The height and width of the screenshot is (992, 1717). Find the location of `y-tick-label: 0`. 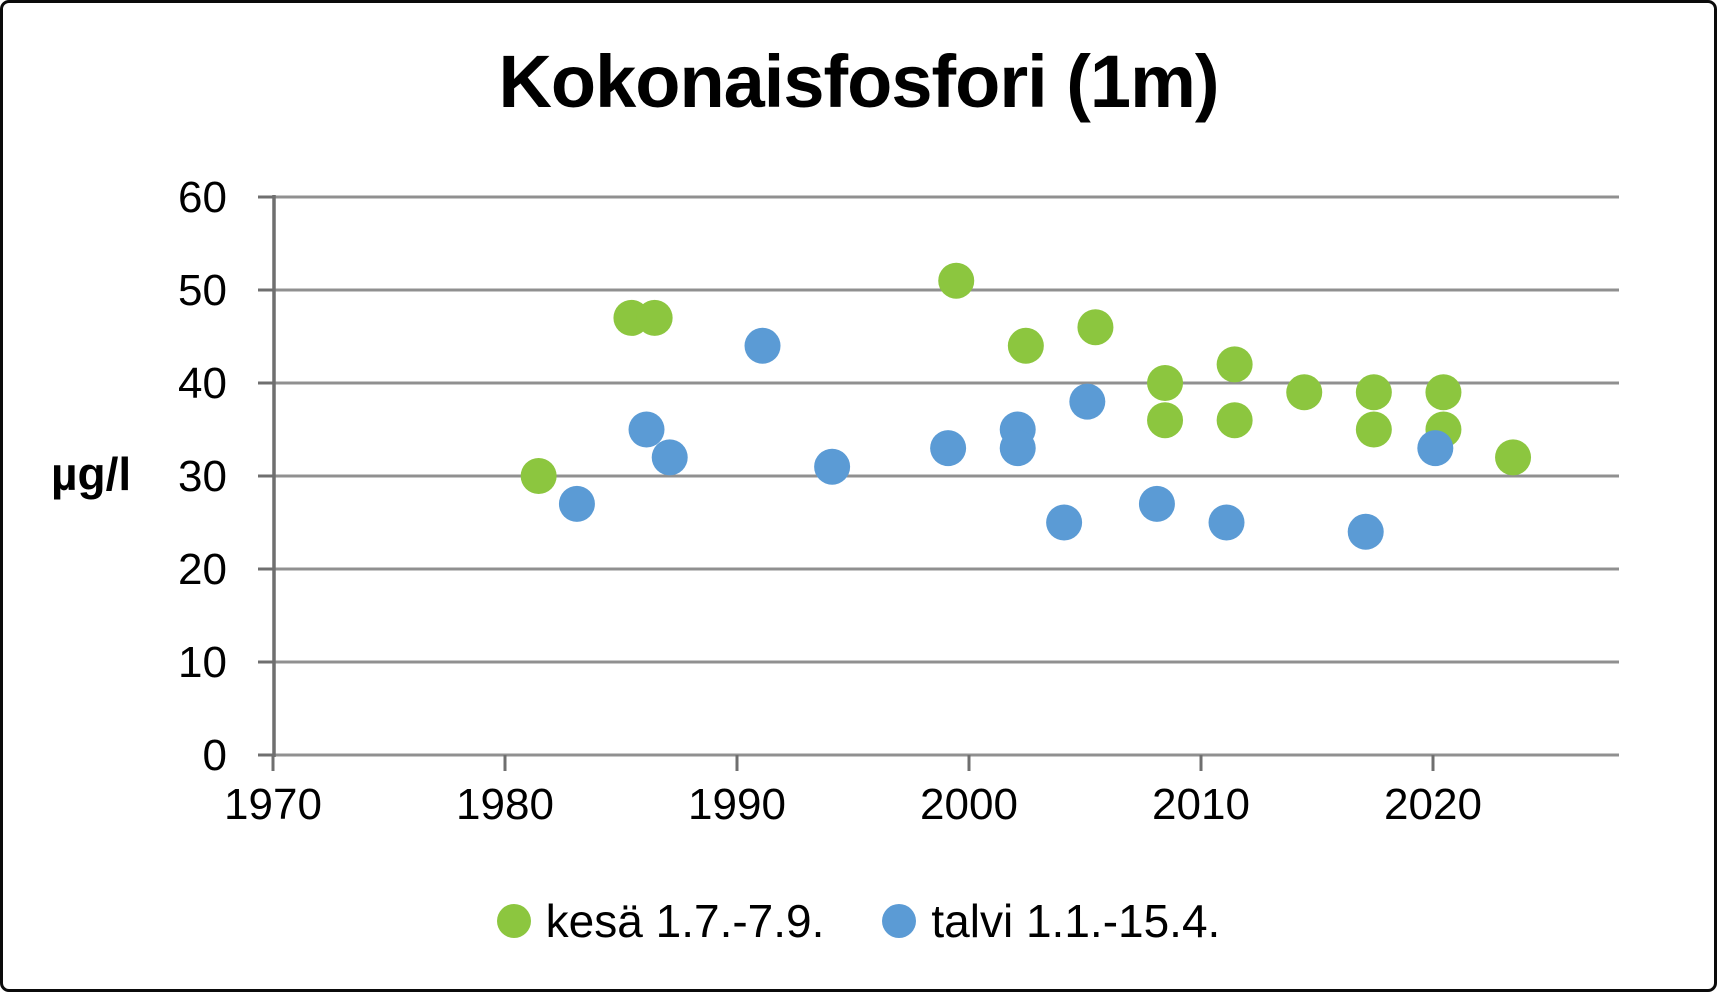

y-tick-label: 0 is located at coordinates (215, 755).